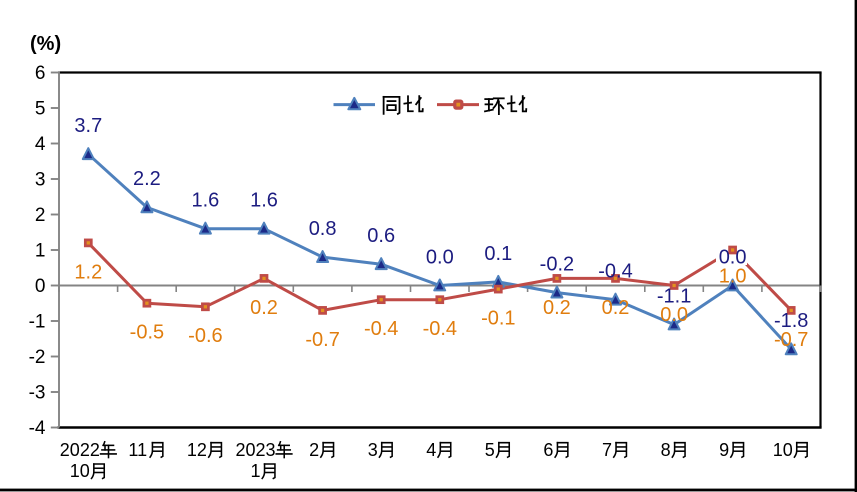 The image size is (857, 492). Describe the element at coordinates (674, 296) in the screenshot. I see `svg-text: -1.1` at that location.